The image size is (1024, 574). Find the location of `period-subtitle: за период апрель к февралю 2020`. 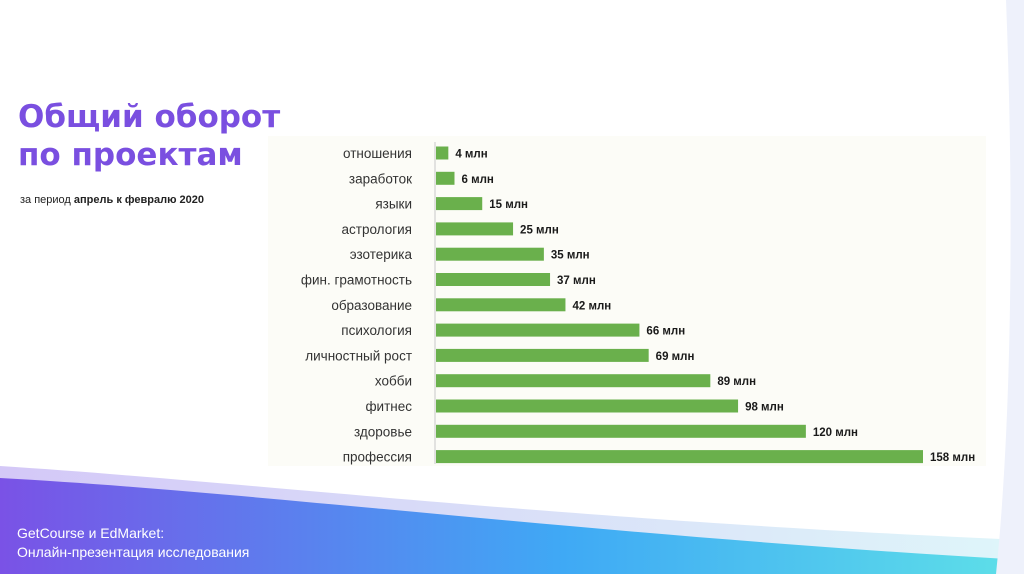

period-subtitle: за период апрель к февралю 2020 is located at coordinates (112, 200).